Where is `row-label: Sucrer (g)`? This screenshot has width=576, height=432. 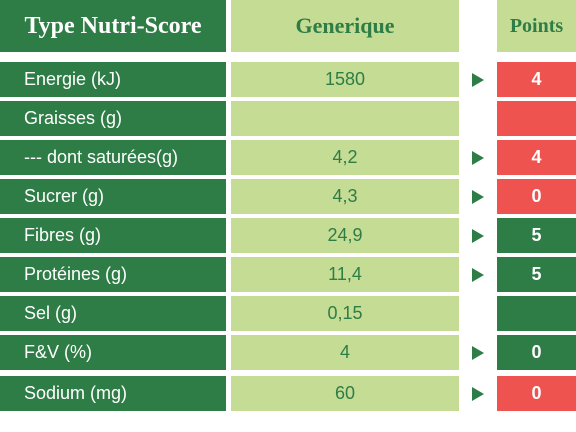 row-label: Sucrer (g) is located at coordinates (113, 196).